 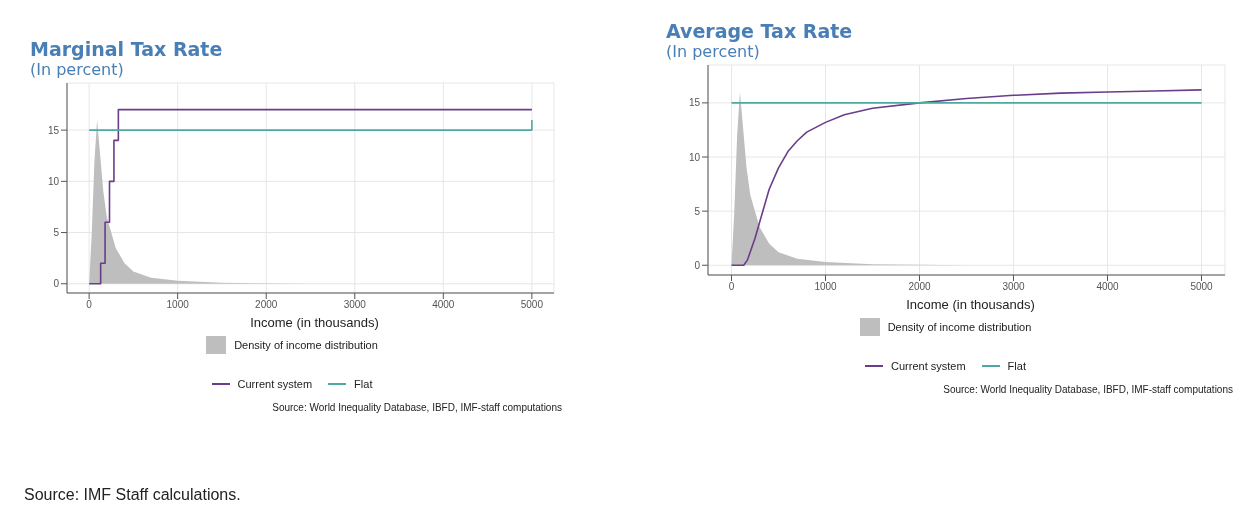 What do you see at coordinates (132, 495) in the screenshot?
I see `source-note: Source: IMF Staff calculations.` at bounding box center [132, 495].